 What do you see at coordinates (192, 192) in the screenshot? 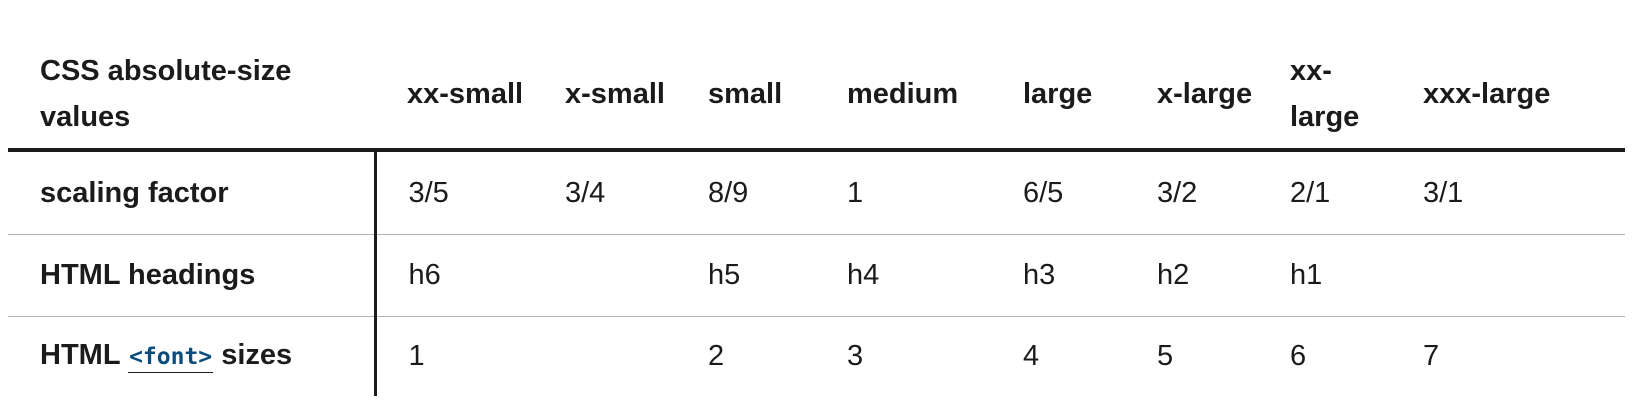
I see `row-header: scaling factor` at bounding box center [192, 192].